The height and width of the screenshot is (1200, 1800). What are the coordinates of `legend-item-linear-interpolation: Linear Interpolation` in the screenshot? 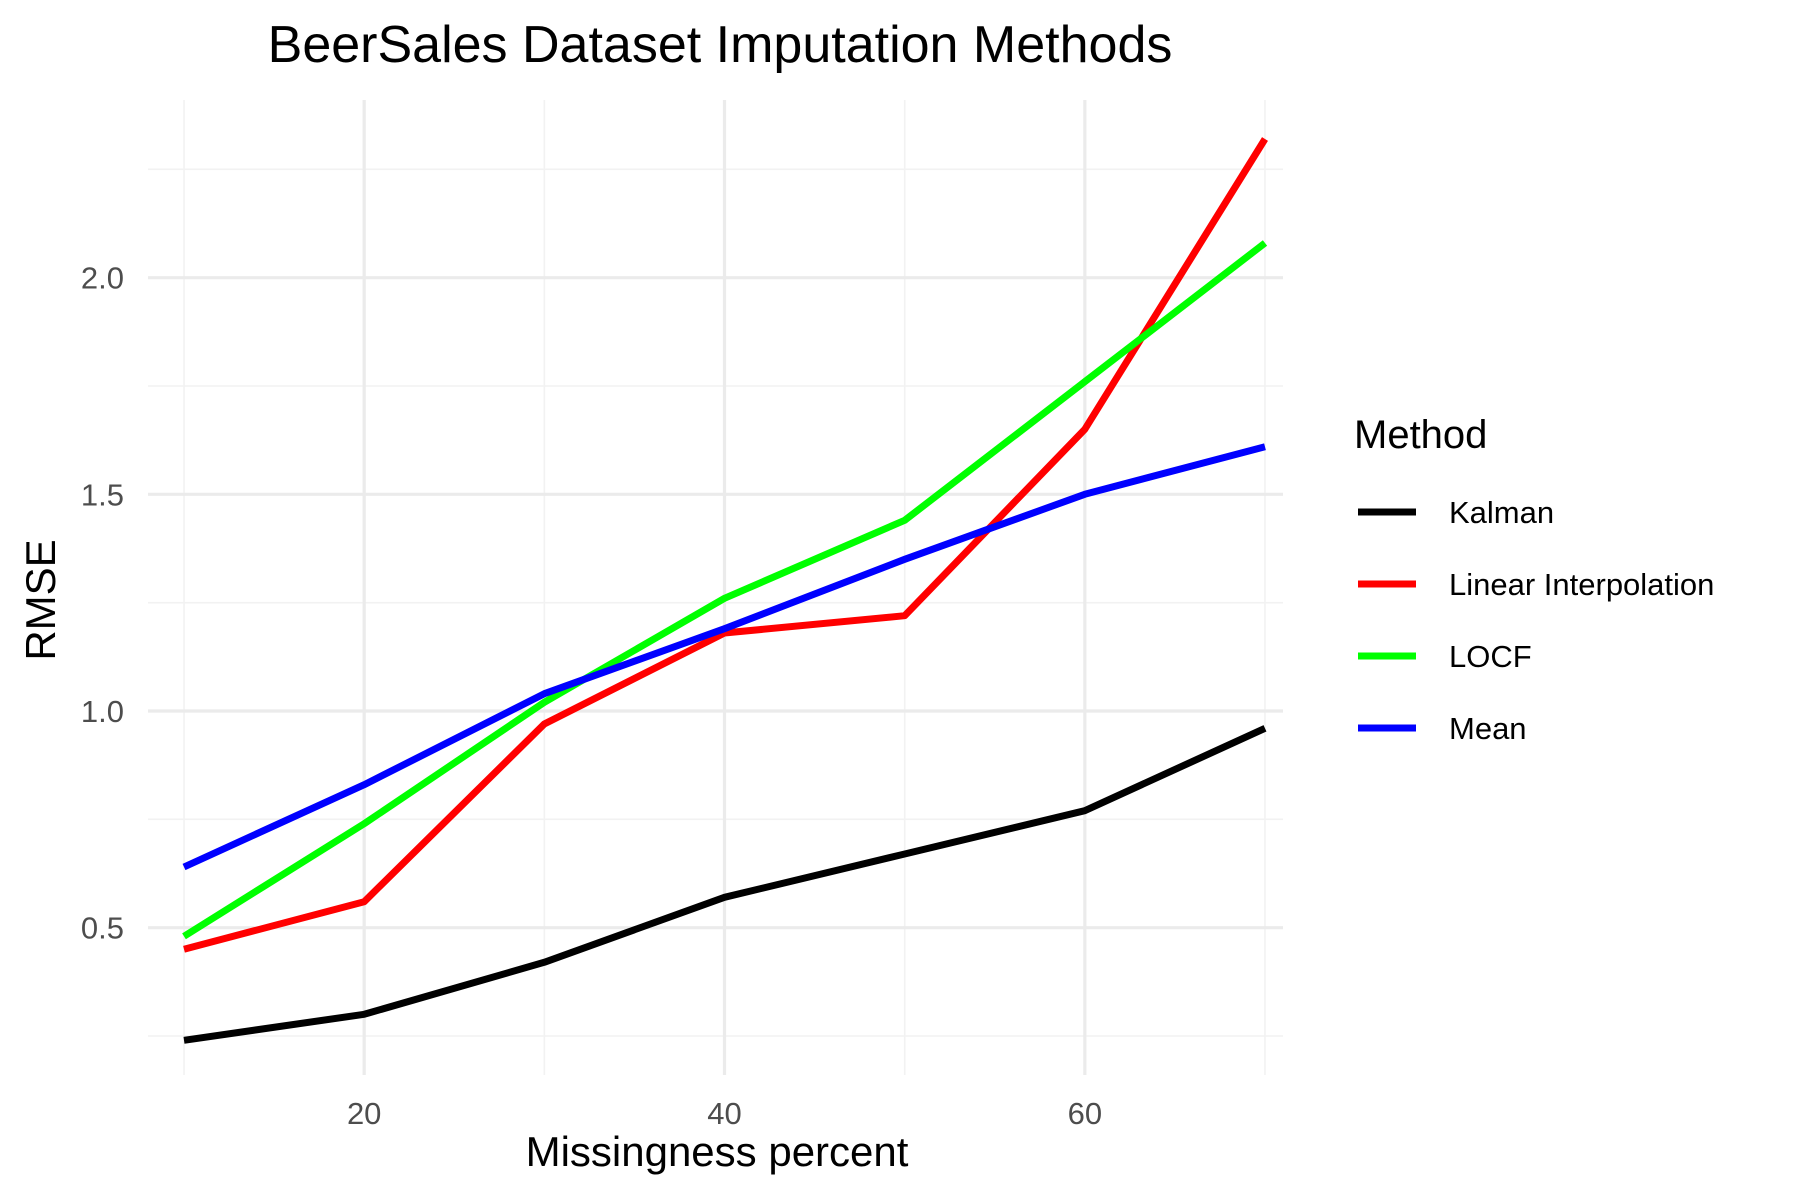 It's located at (1536, 584).